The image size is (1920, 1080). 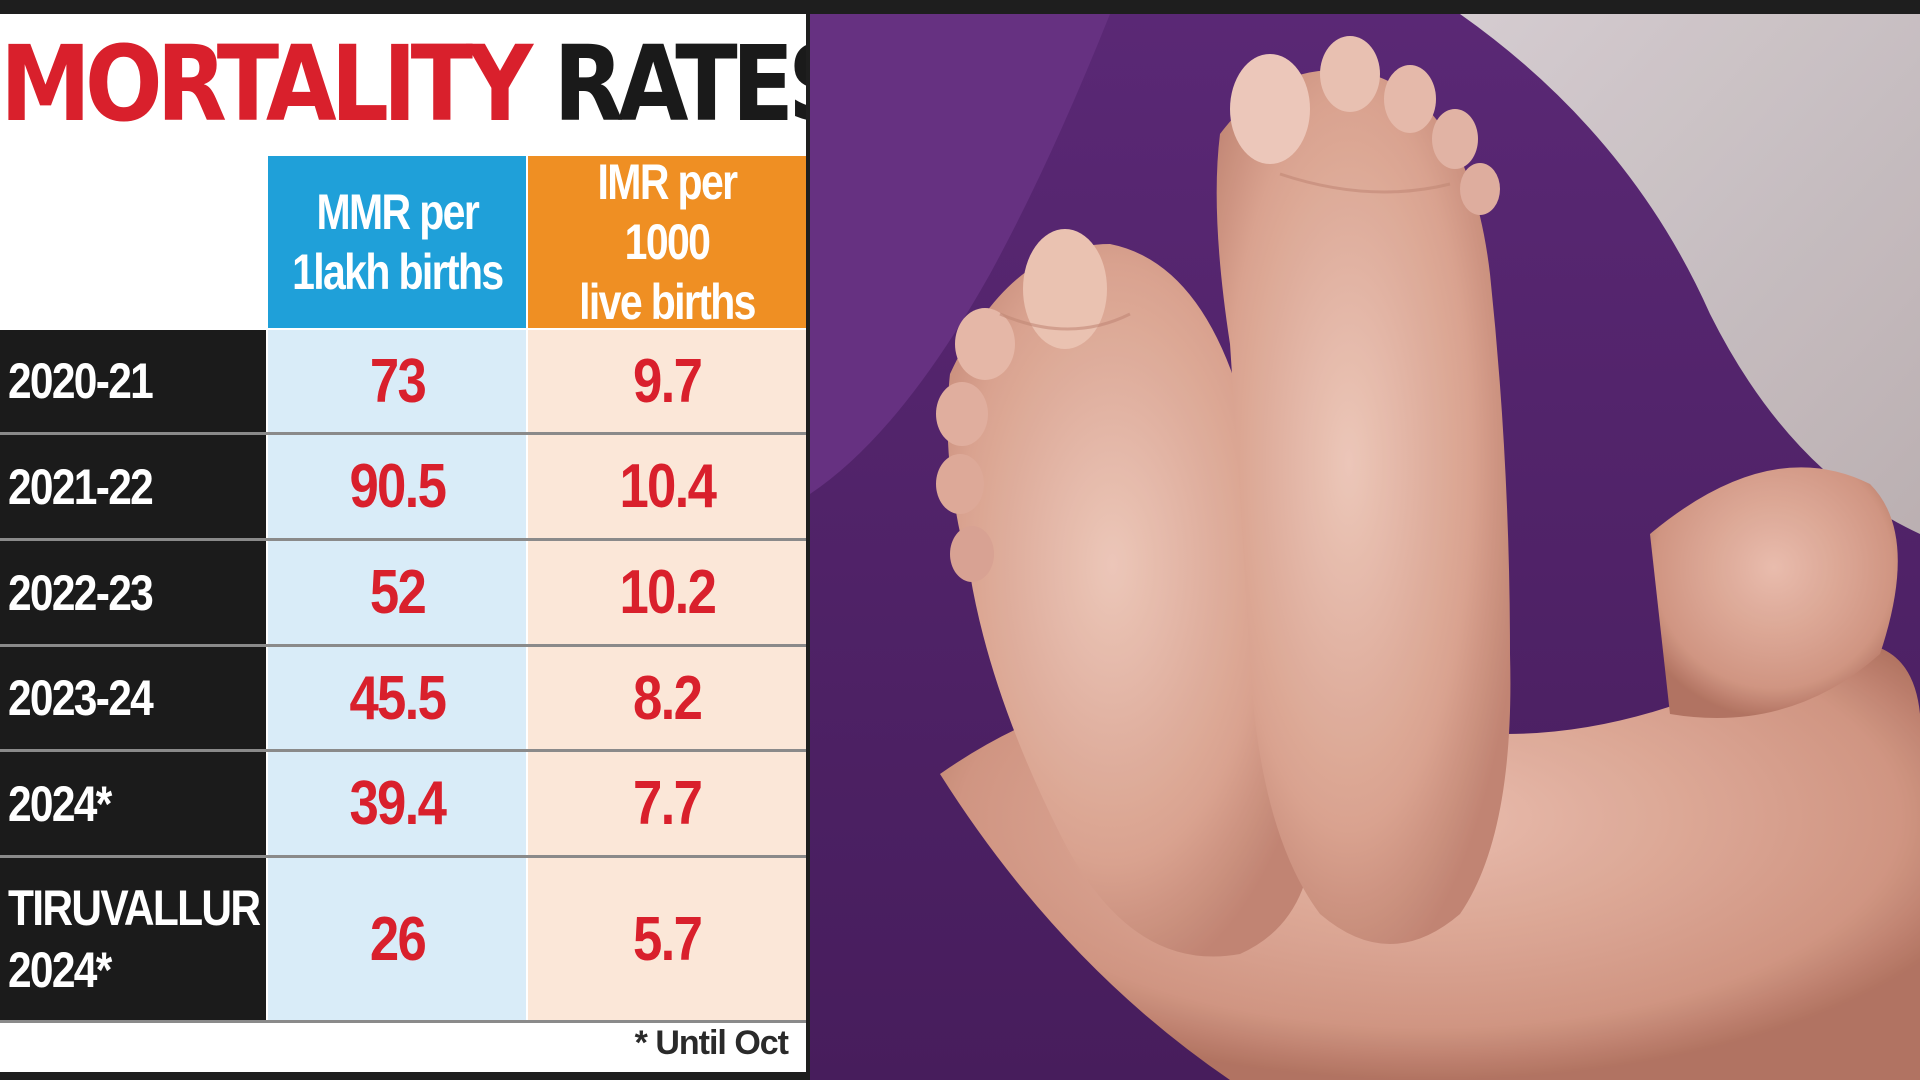 I want to click on imr-value: 10.4, so click(x=667, y=486).